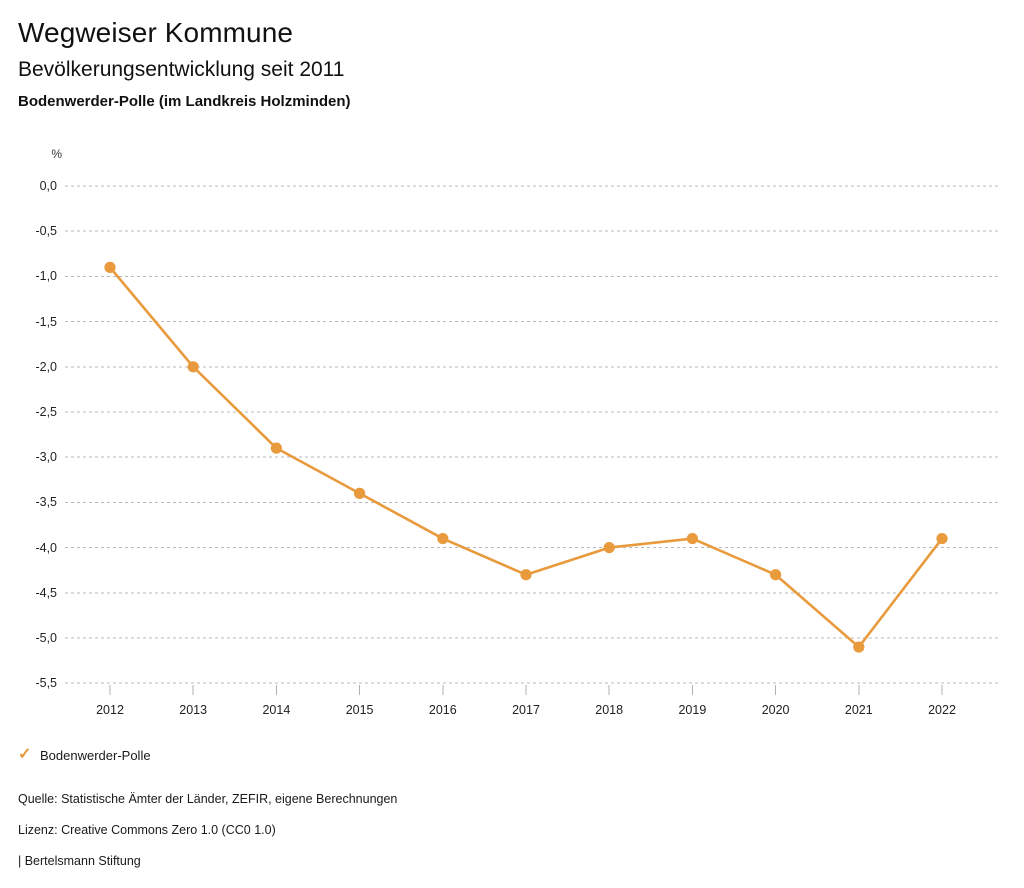 The height and width of the screenshot is (888, 1024). What do you see at coordinates (46, 683) in the screenshot?
I see `y-axis-tick-label: -5,5` at bounding box center [46, 683].